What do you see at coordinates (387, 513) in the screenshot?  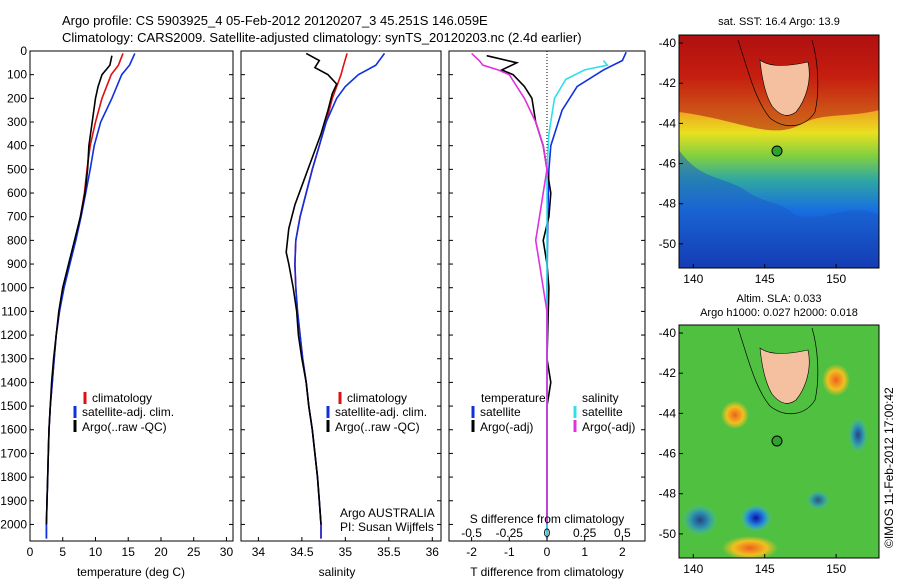 I see `argo-credit-line1: Argo AUSTRALIA` at bounding box center [387, 513].